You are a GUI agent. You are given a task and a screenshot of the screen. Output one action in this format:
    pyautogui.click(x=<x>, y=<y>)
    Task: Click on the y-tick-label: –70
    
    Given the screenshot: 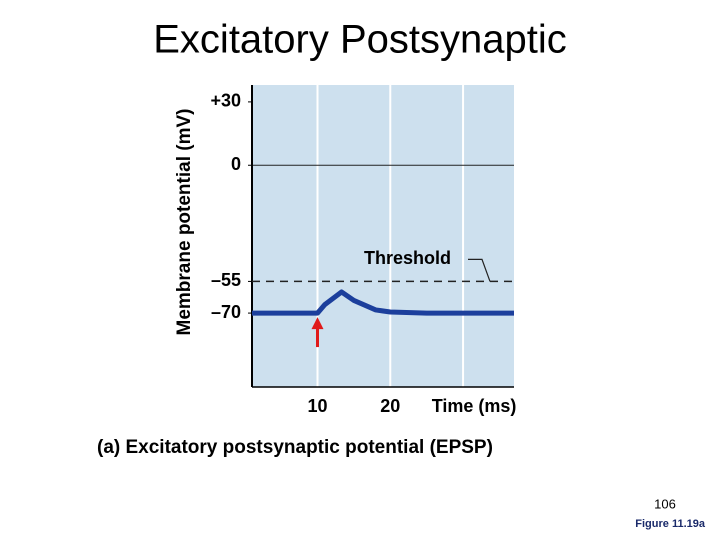 What is the action you would take?
    pyautogui.click(x=226, y=312)
    